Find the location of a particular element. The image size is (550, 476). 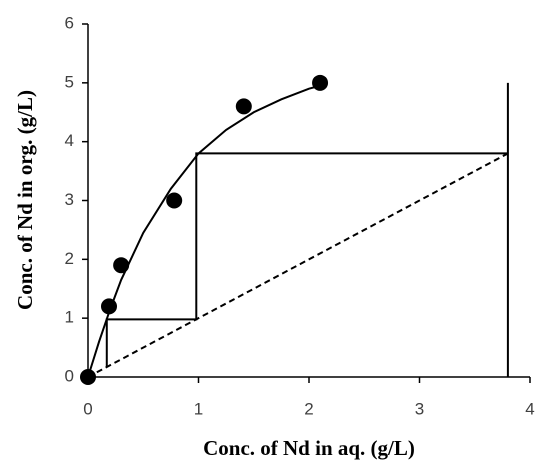

y-tick-label: 6 is located at coordinates (69, 22).